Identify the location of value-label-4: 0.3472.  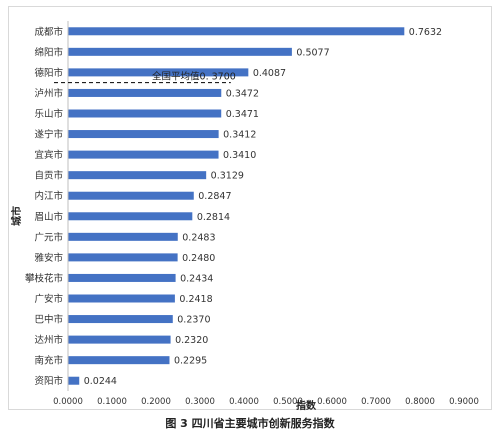
(242, 93).